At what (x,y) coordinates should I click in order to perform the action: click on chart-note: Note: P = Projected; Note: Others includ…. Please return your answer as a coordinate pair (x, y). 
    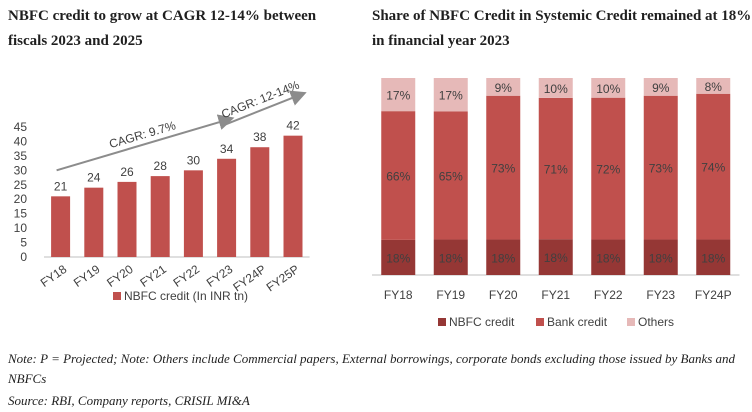
    Looking at the image, I should click on (372, 368).